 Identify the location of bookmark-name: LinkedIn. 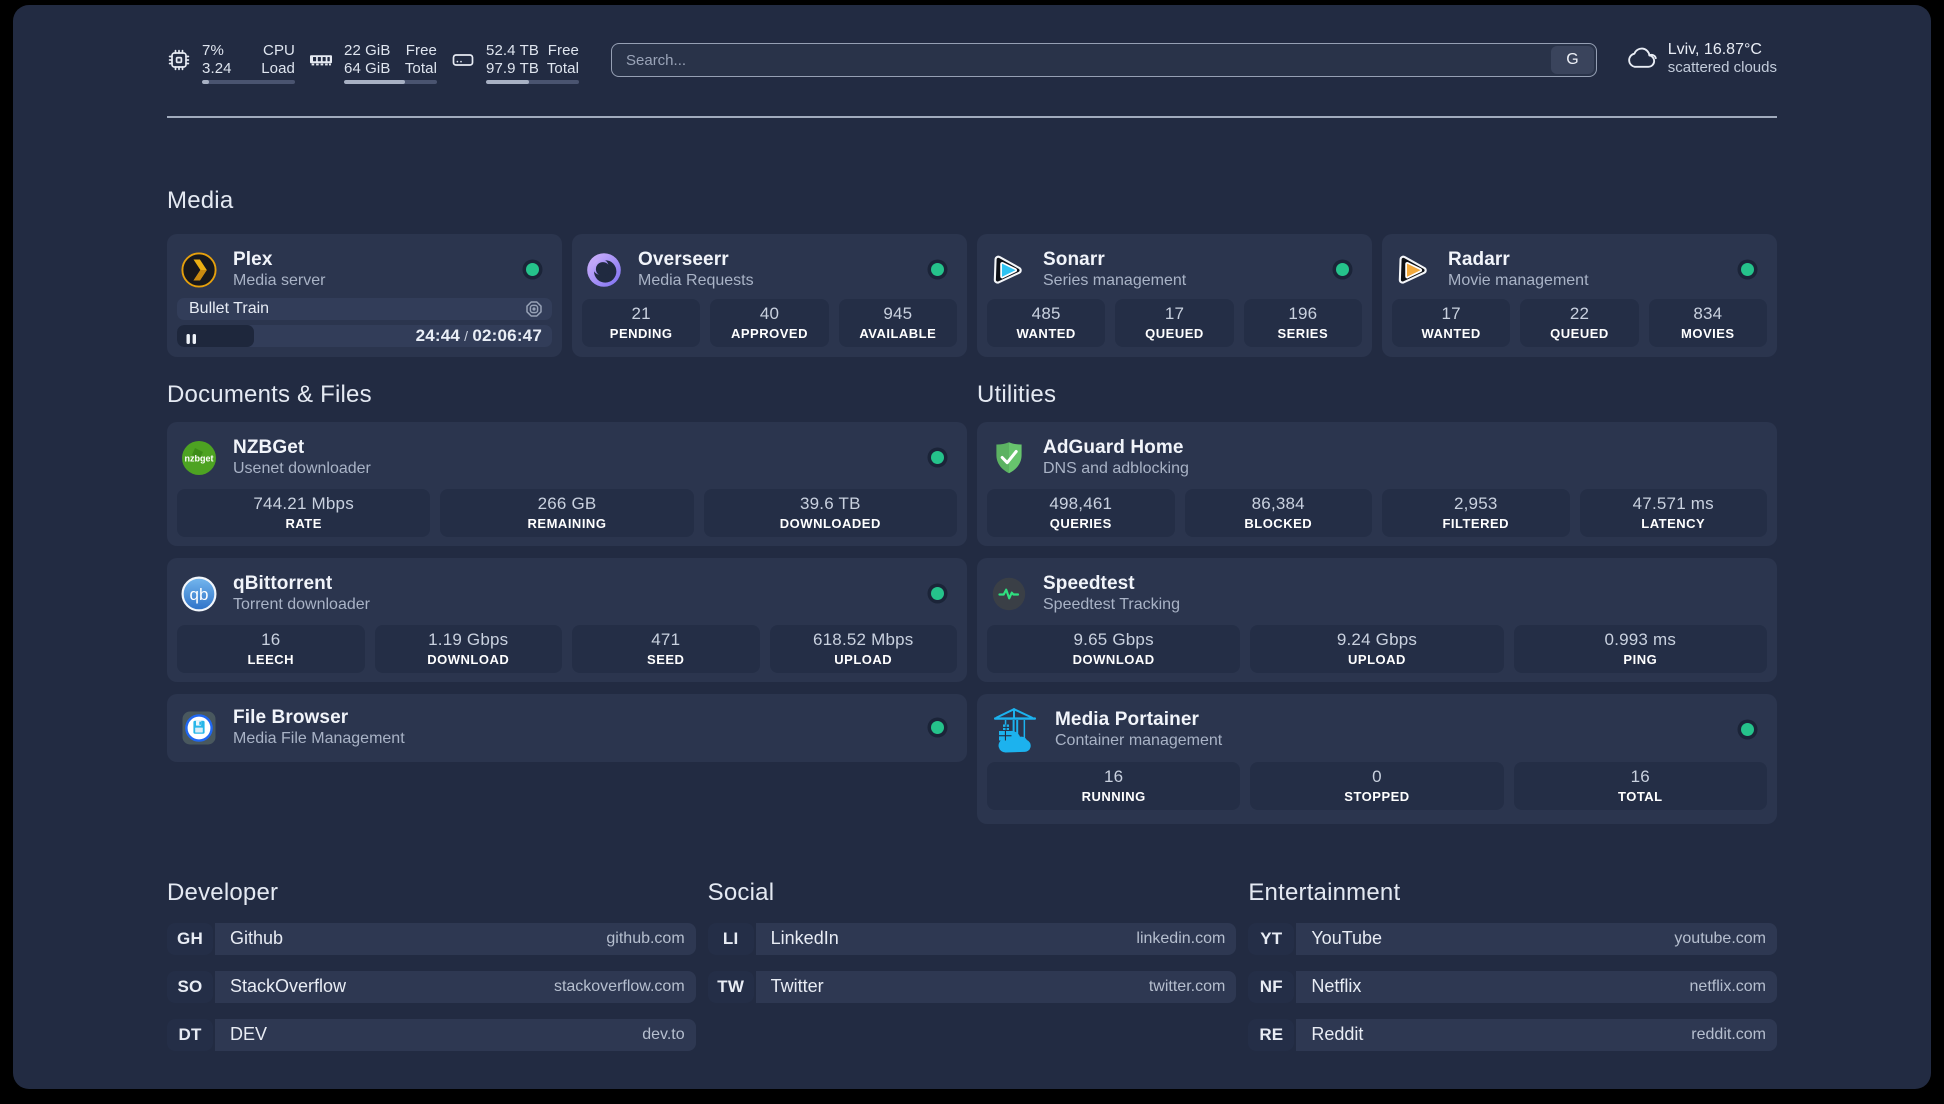
(804, 938).